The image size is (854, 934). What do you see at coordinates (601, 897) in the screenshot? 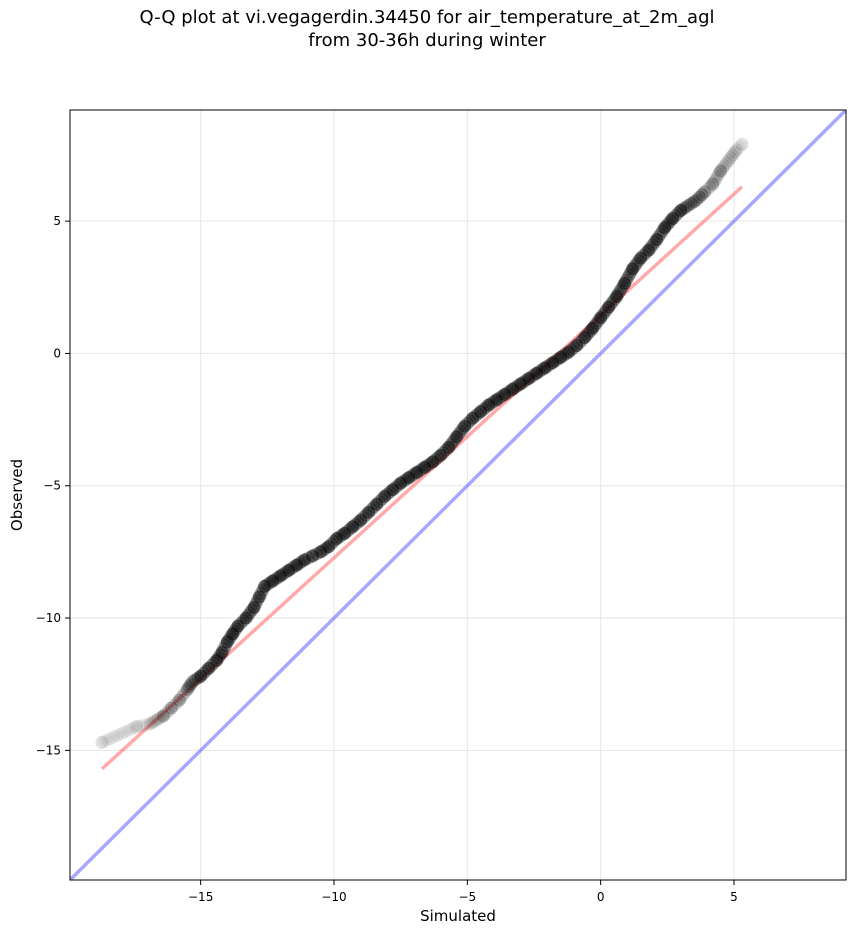
I see `x-tick-label: 0` at bounding box center [601, 897].